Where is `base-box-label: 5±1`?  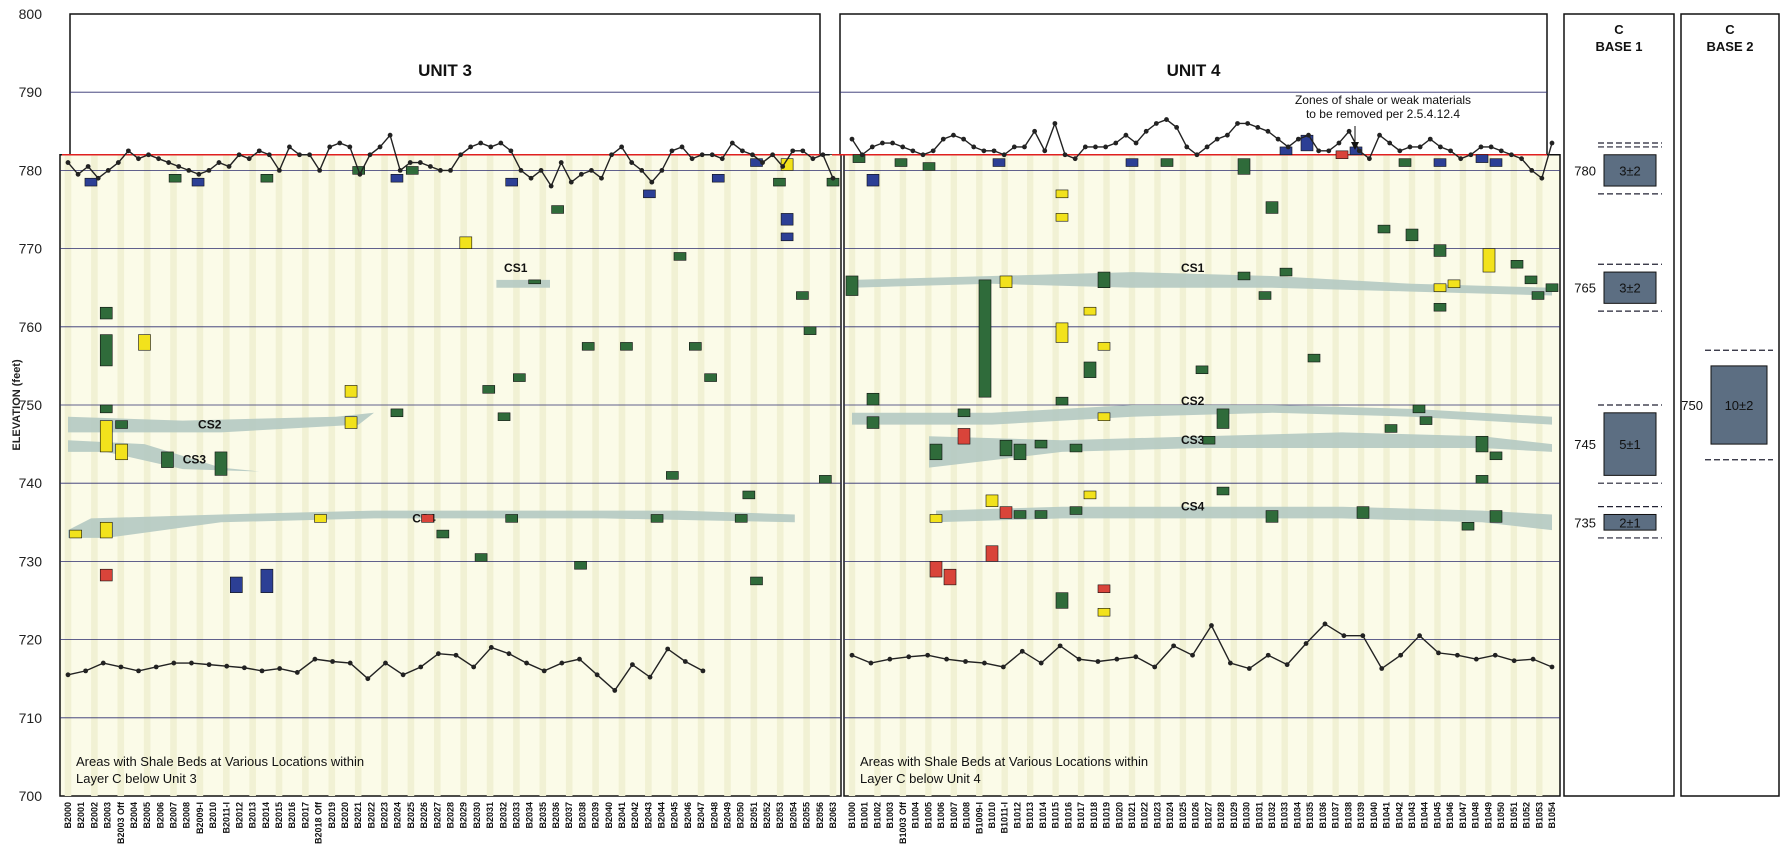
base-box-label: 5±1 is located at coordinates (1630, 444).